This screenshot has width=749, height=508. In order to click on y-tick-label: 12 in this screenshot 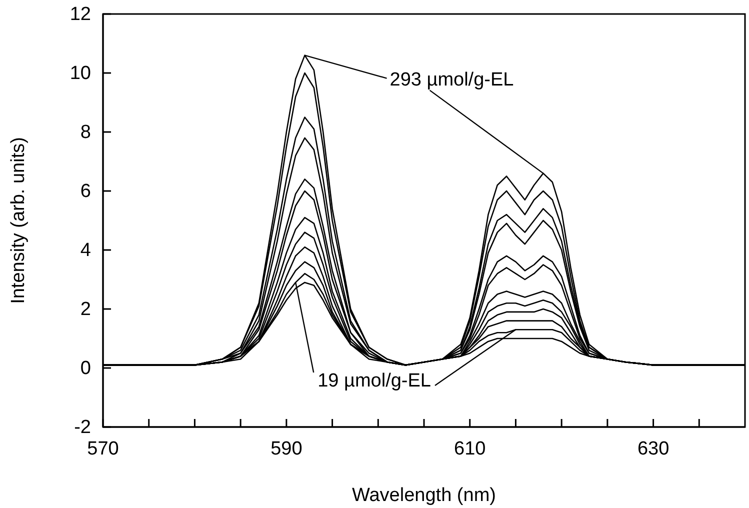, I will do `click(80, 15)`.